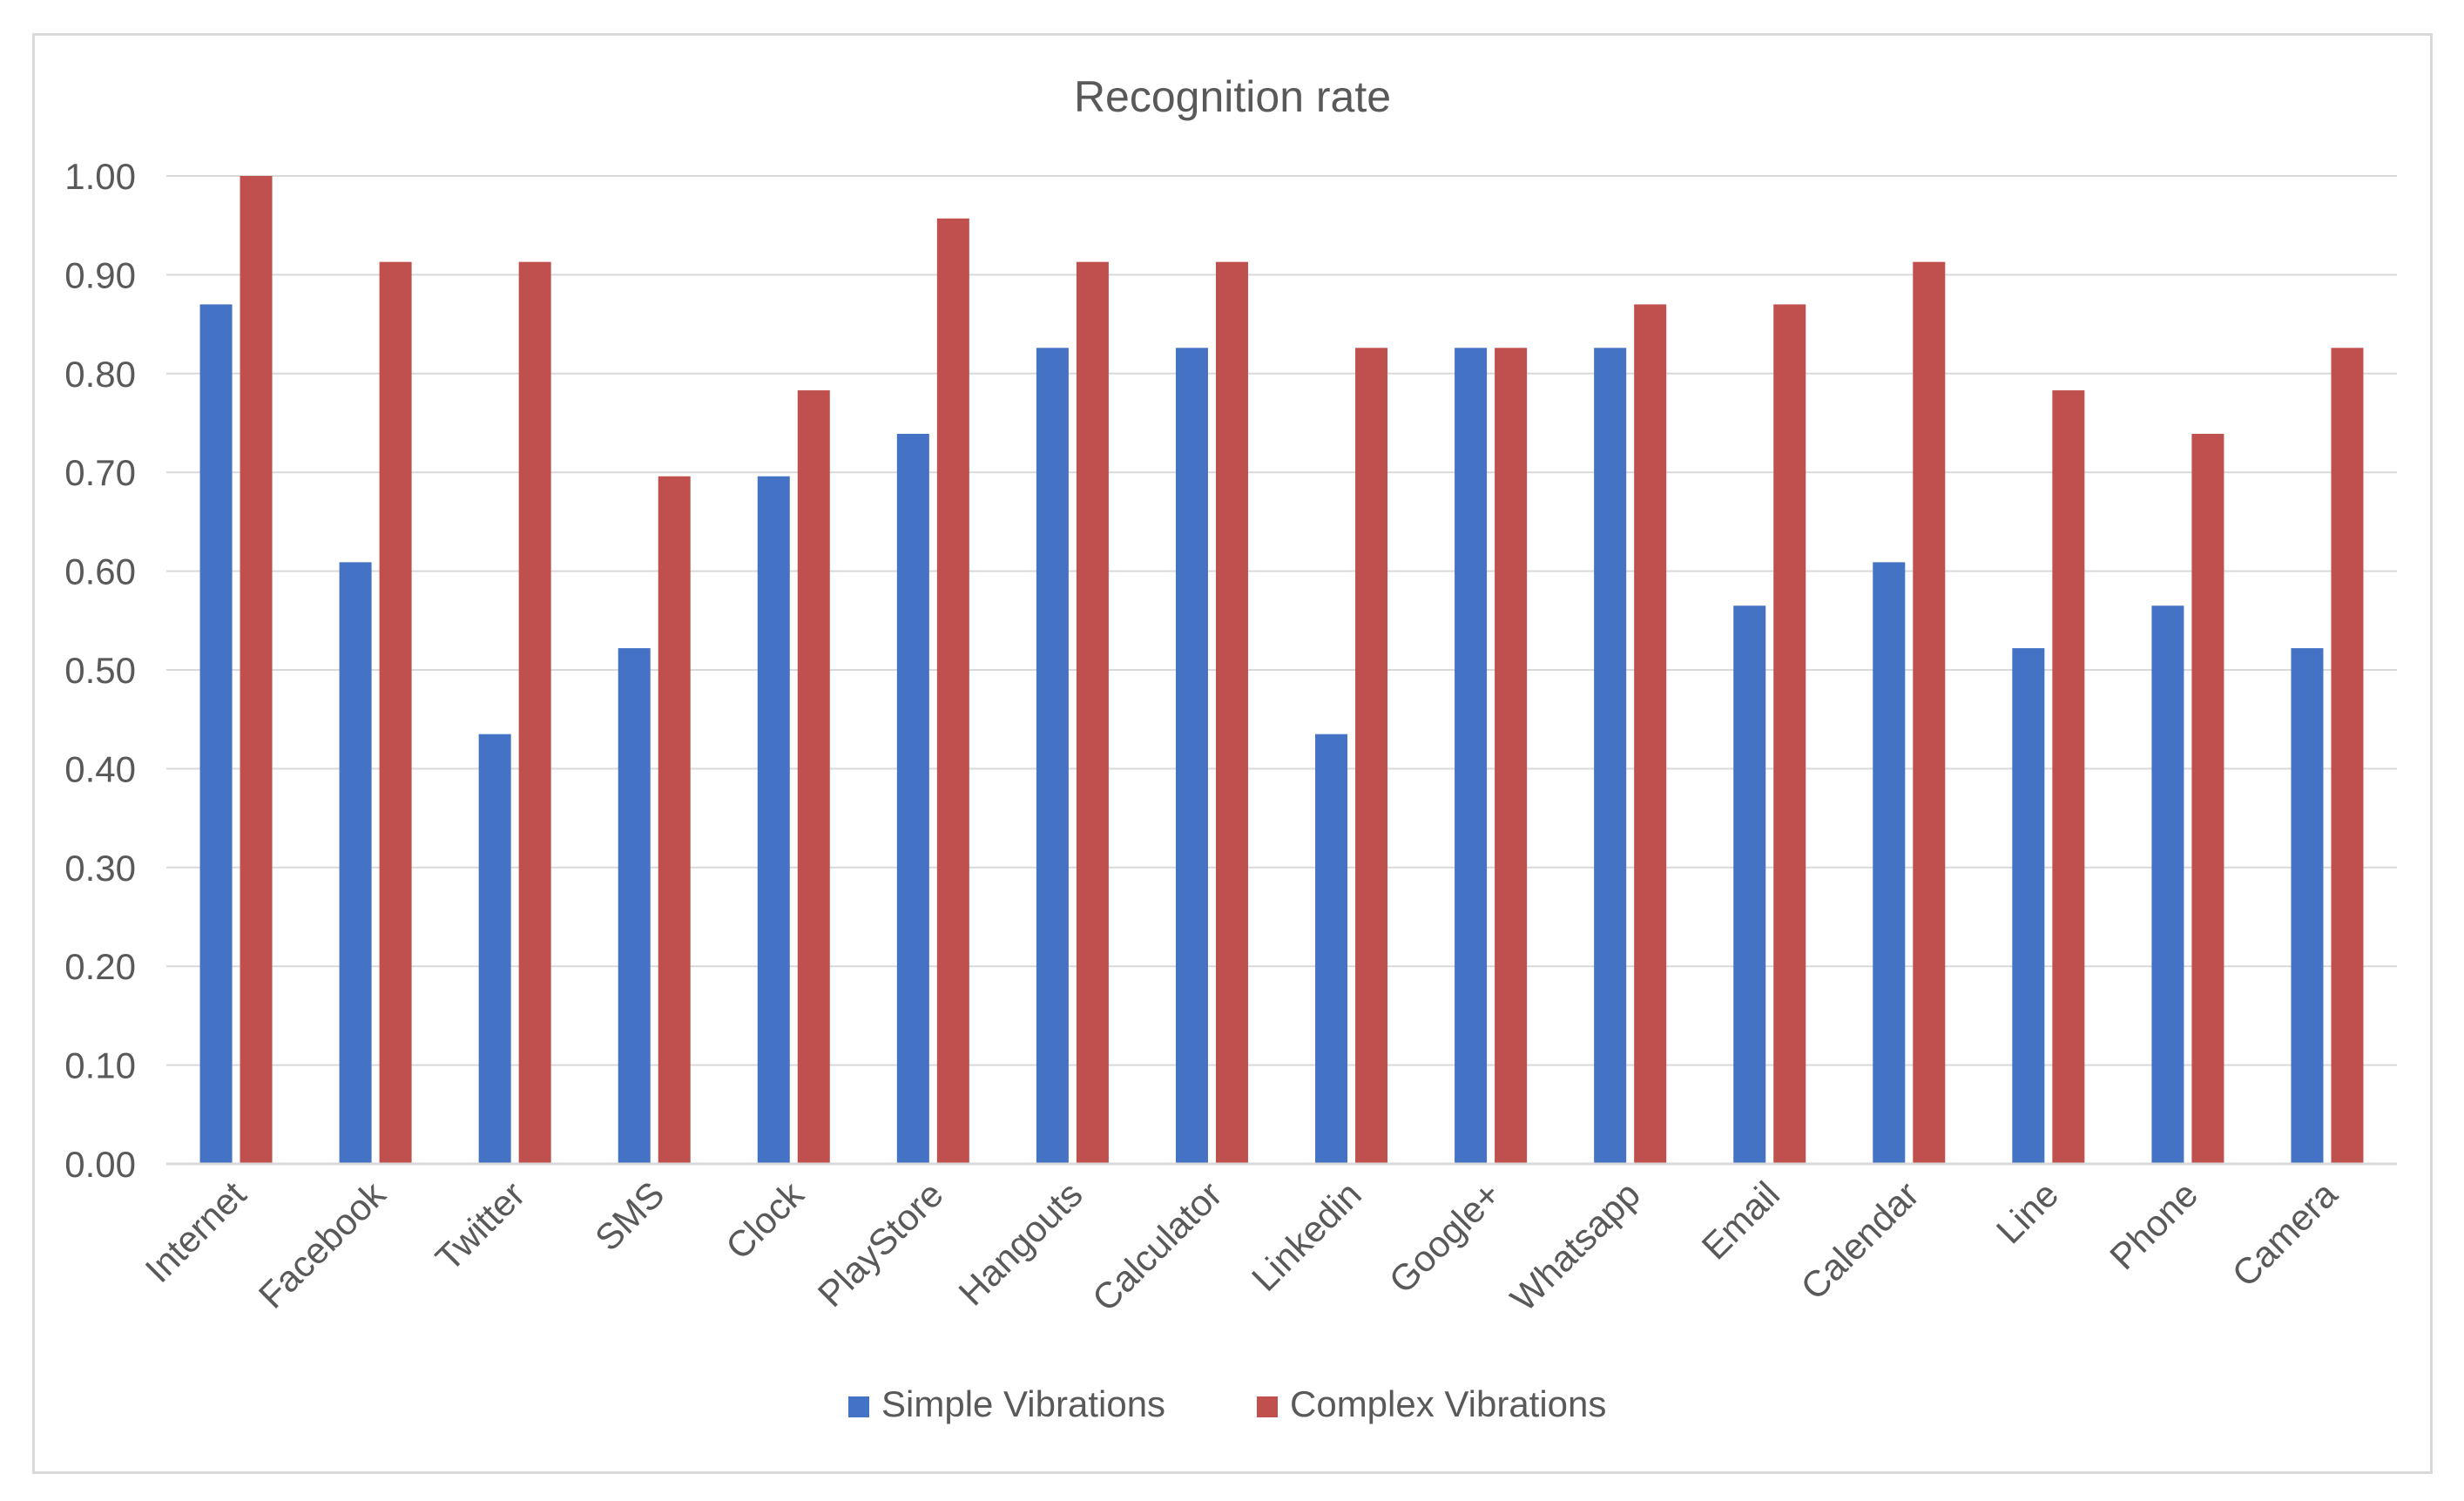  What do you see at coordinates (1575, 1246) in the screenshot?
I see `x-tick-label: Whatsapp` at bounding box center [1575, 1246].